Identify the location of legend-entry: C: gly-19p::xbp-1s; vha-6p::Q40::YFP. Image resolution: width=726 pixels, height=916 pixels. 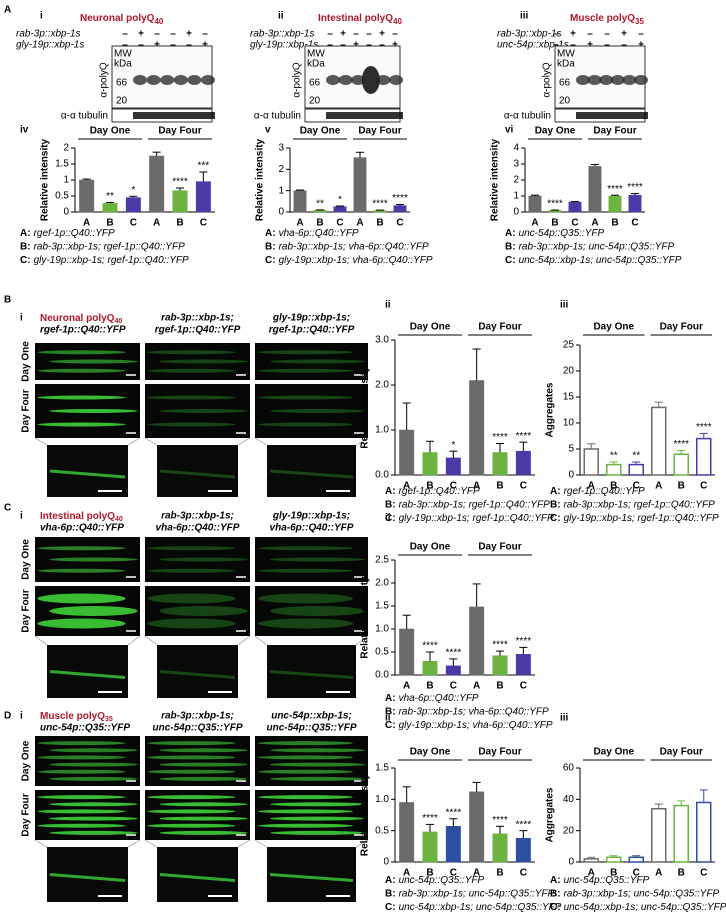
(469, 725).